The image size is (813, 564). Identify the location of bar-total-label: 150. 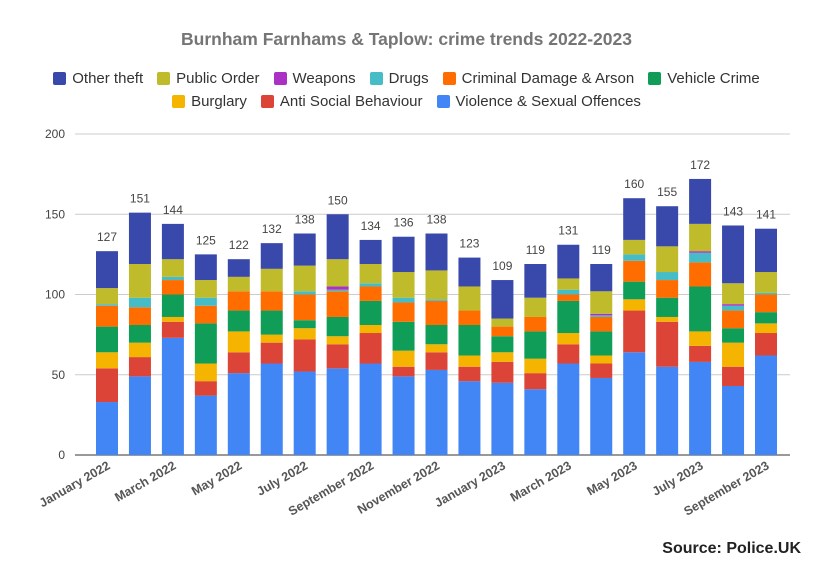
(338, 200).